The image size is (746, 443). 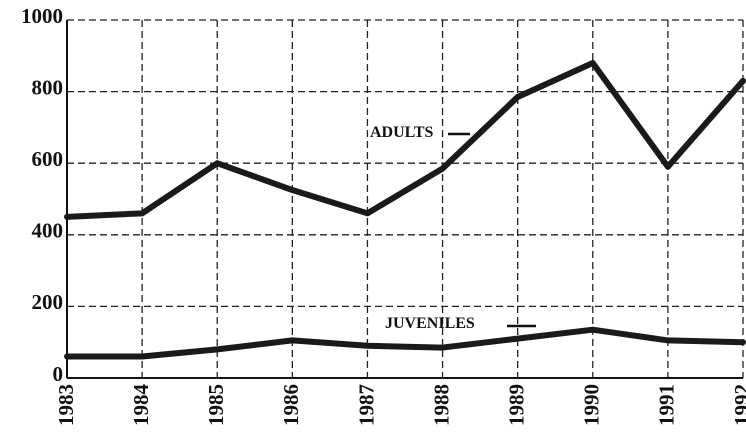 What do you see at coordinates (66, 405) in the screenshot?
I see `x-tick-label: 1983` at bounding box center [66, 405].